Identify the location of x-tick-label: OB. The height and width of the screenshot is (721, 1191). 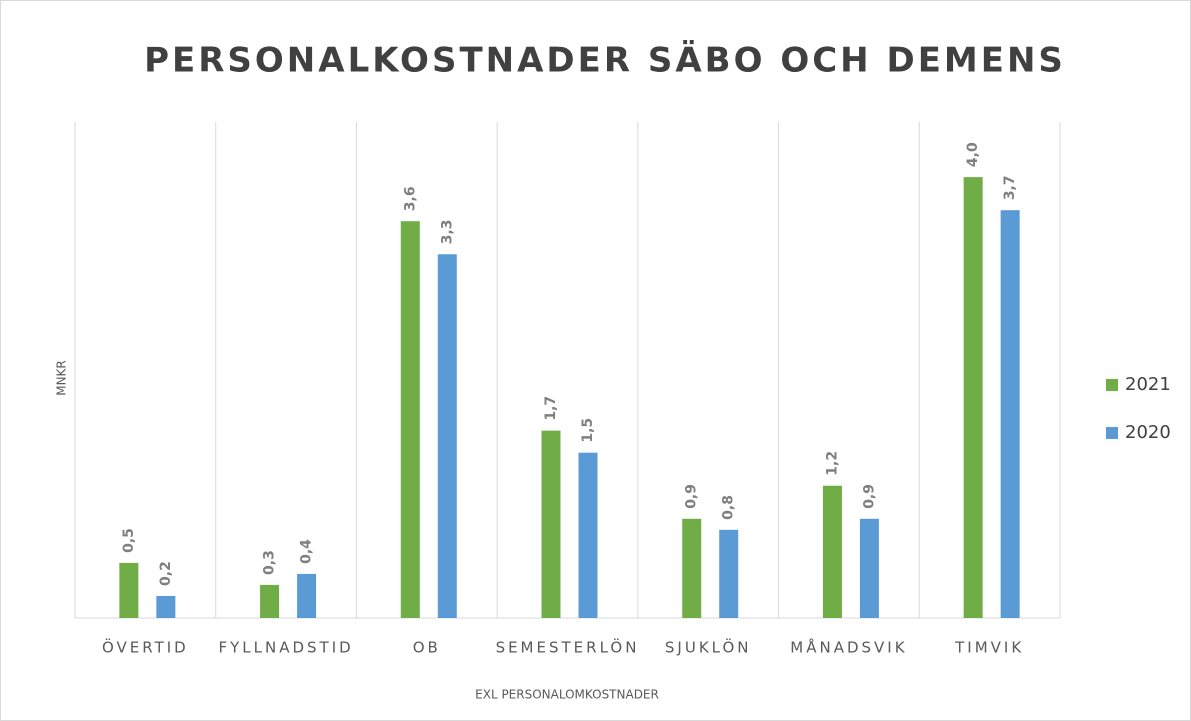
(427, 648).